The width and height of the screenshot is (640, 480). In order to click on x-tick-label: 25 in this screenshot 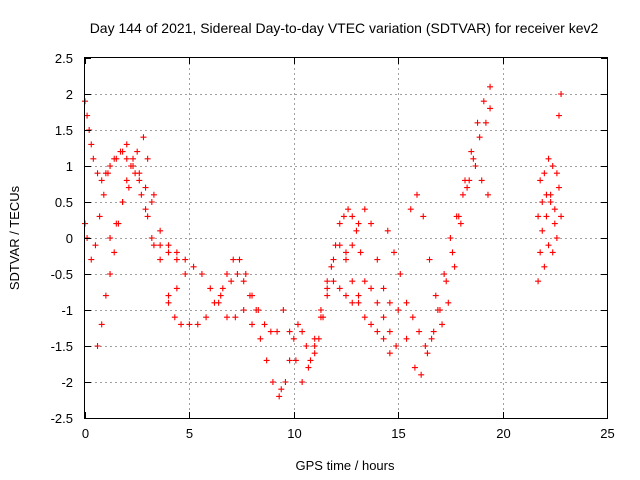, I will do `click(607, 433)`.